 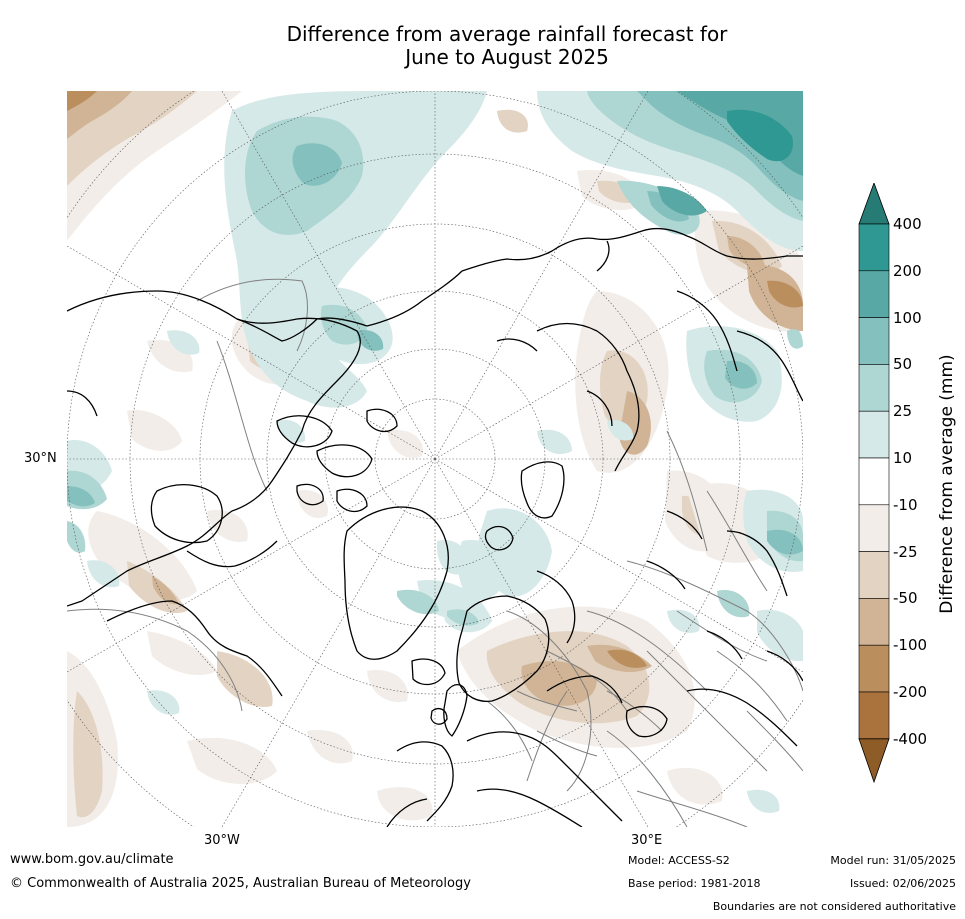 I want to click on map-title-line-2: June to August 2025, so click(x=507, y=57).